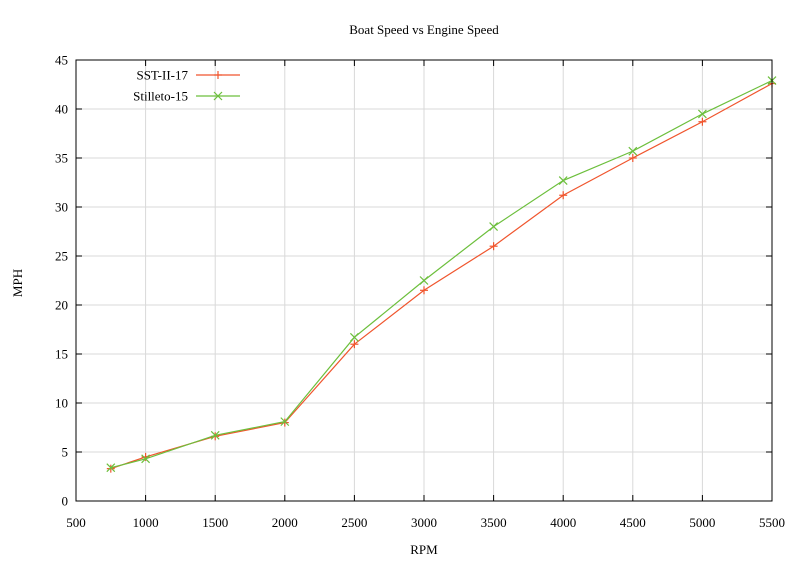  I want to click on x-tick-label: 3500, so click(494, 522).